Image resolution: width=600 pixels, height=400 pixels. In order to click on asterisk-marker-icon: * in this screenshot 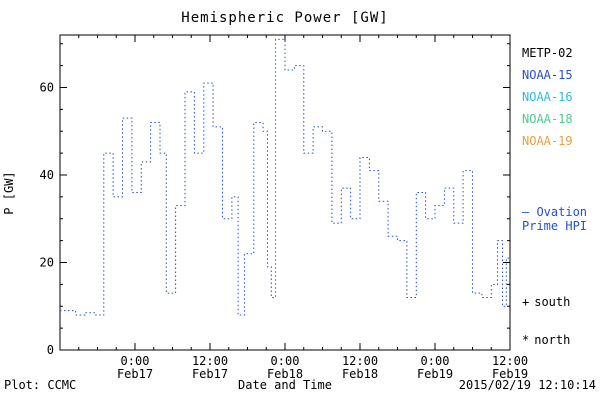, I will do `click(526, 340)`.